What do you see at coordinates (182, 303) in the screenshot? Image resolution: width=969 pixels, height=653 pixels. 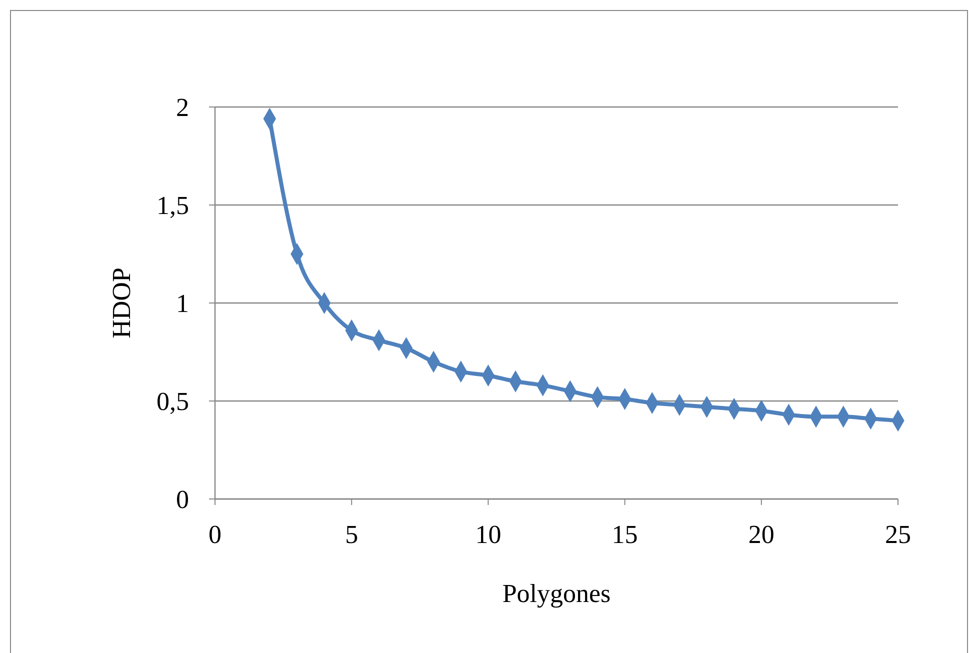 I see `y-tick-label: 1` at bounding box center [182, 303].